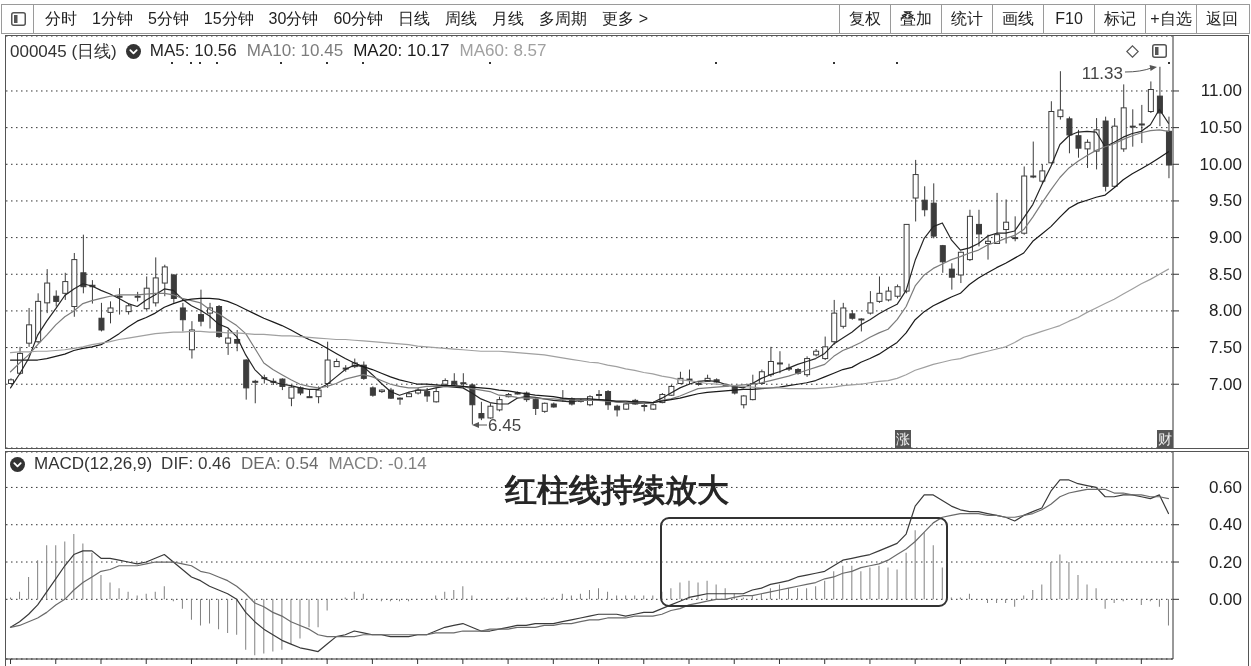 This screenshot has height=666, width=1251. Describe the element at coordinates (401, 50) in the screenshot. I see `text: MA20: 10.17` at that location.